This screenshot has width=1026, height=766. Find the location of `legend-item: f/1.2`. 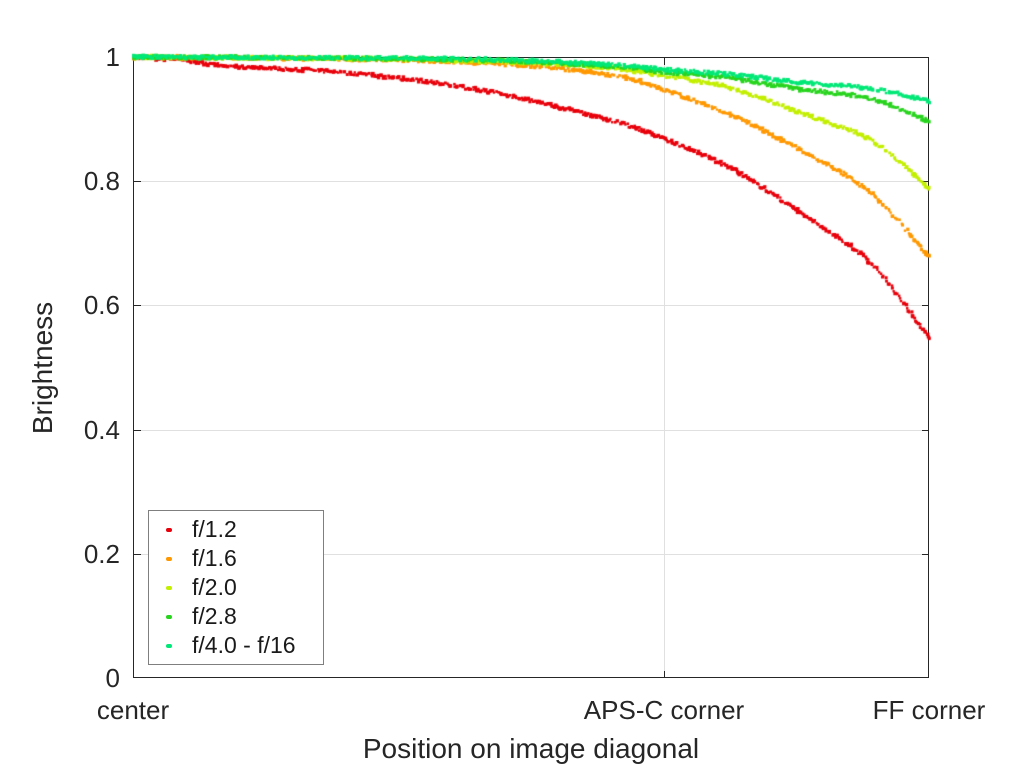

legend-item: f/1.2 is located at coordinates (236, 529).